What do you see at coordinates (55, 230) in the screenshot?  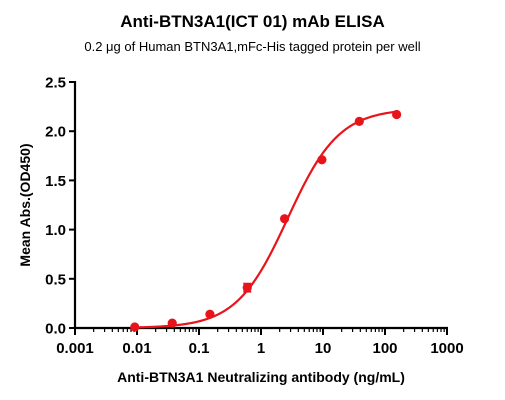 I see `y-tick-label: 1.0` at bounding box center [55, 230].